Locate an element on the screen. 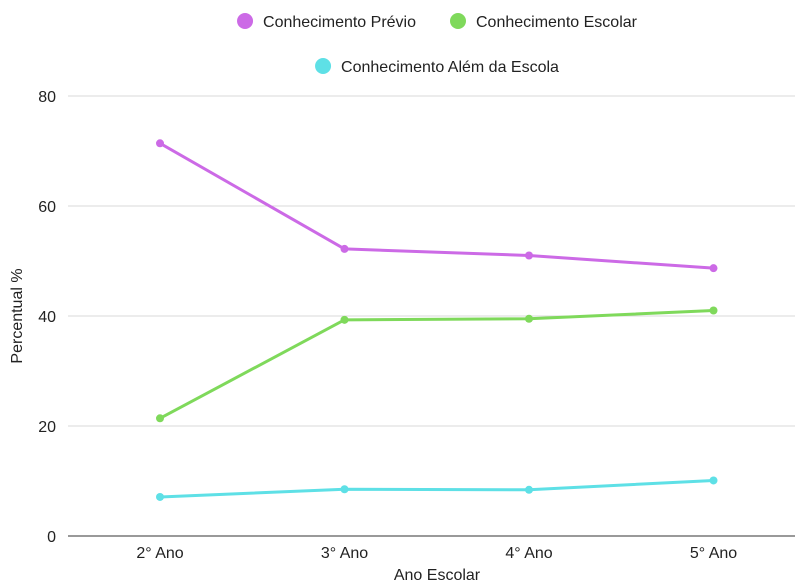 Image resolution: width=795 pixels, height=583 pixels. y-tick-label: 60 is located at coordinates (47, 207).